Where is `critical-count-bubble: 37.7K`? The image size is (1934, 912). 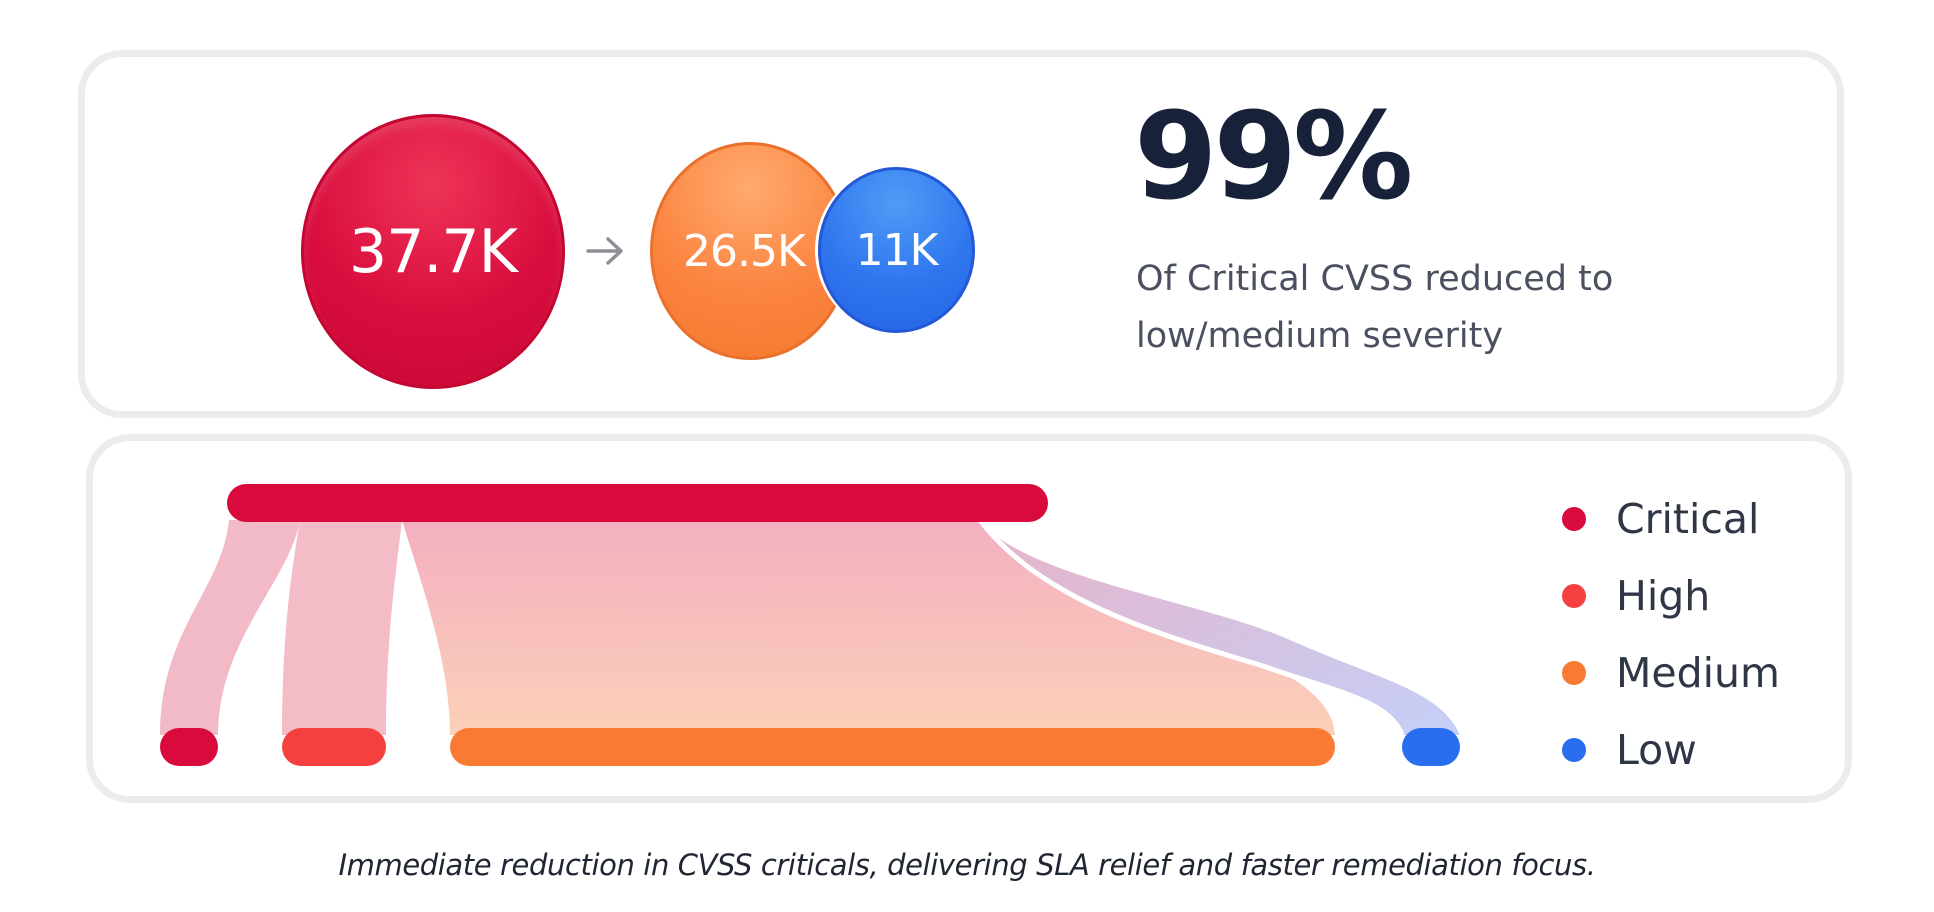 critical-count-bubble: 37.7K is located at coordinates (433, 251).